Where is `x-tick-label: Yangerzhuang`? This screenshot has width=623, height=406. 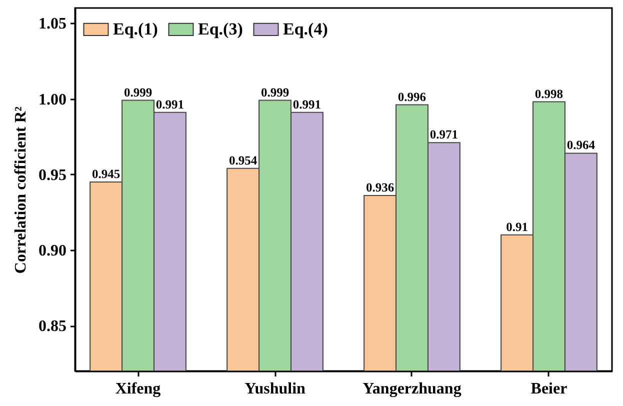
x-tick-label: Yangerzhuang is located at coordinates (412, 389).